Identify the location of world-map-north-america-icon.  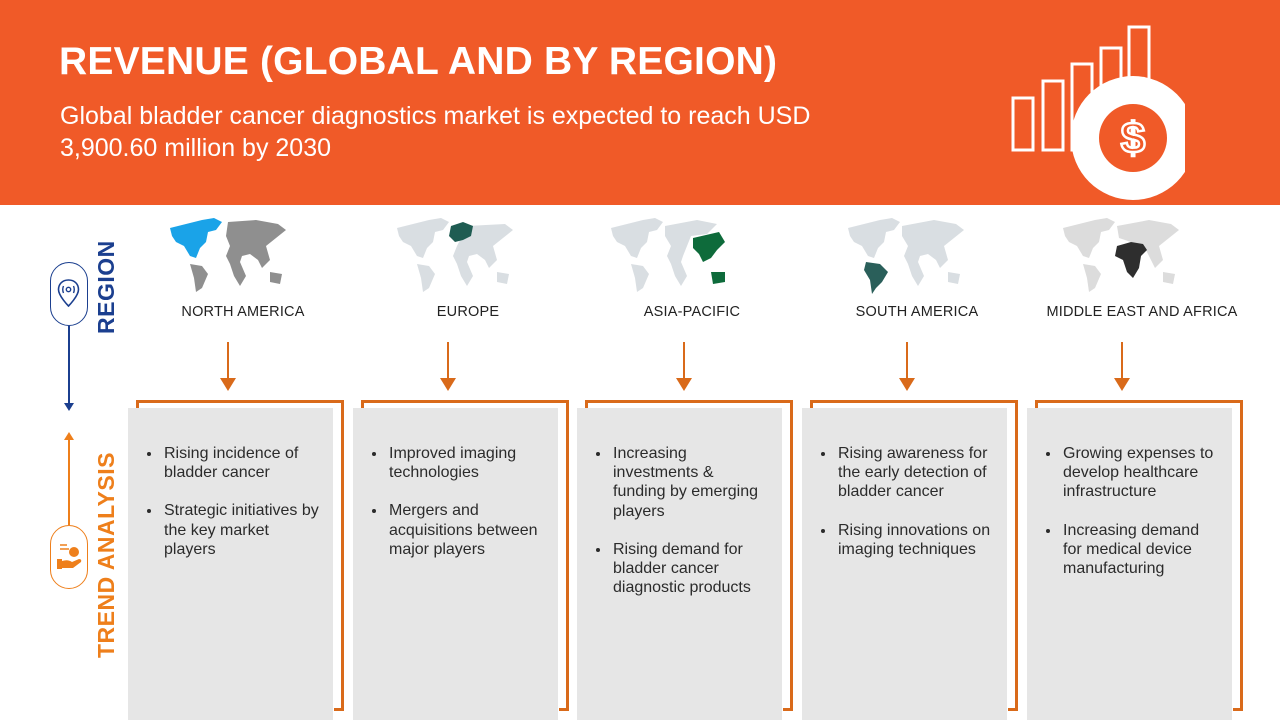
(228, 255).